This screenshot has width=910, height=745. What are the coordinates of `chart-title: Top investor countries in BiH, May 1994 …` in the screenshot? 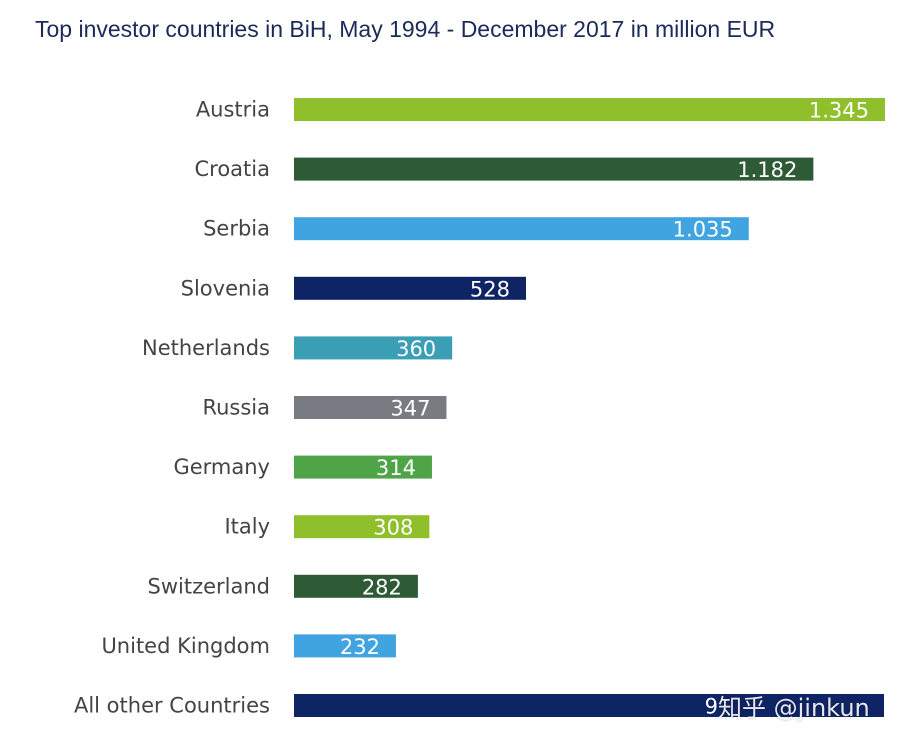 It's located at (405, 29).